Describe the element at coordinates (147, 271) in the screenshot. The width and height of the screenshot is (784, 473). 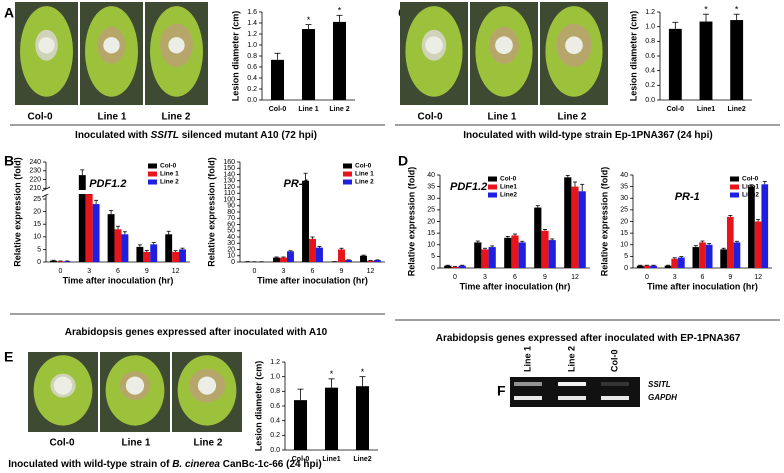
I see `x-tick-label: 9` at that location.